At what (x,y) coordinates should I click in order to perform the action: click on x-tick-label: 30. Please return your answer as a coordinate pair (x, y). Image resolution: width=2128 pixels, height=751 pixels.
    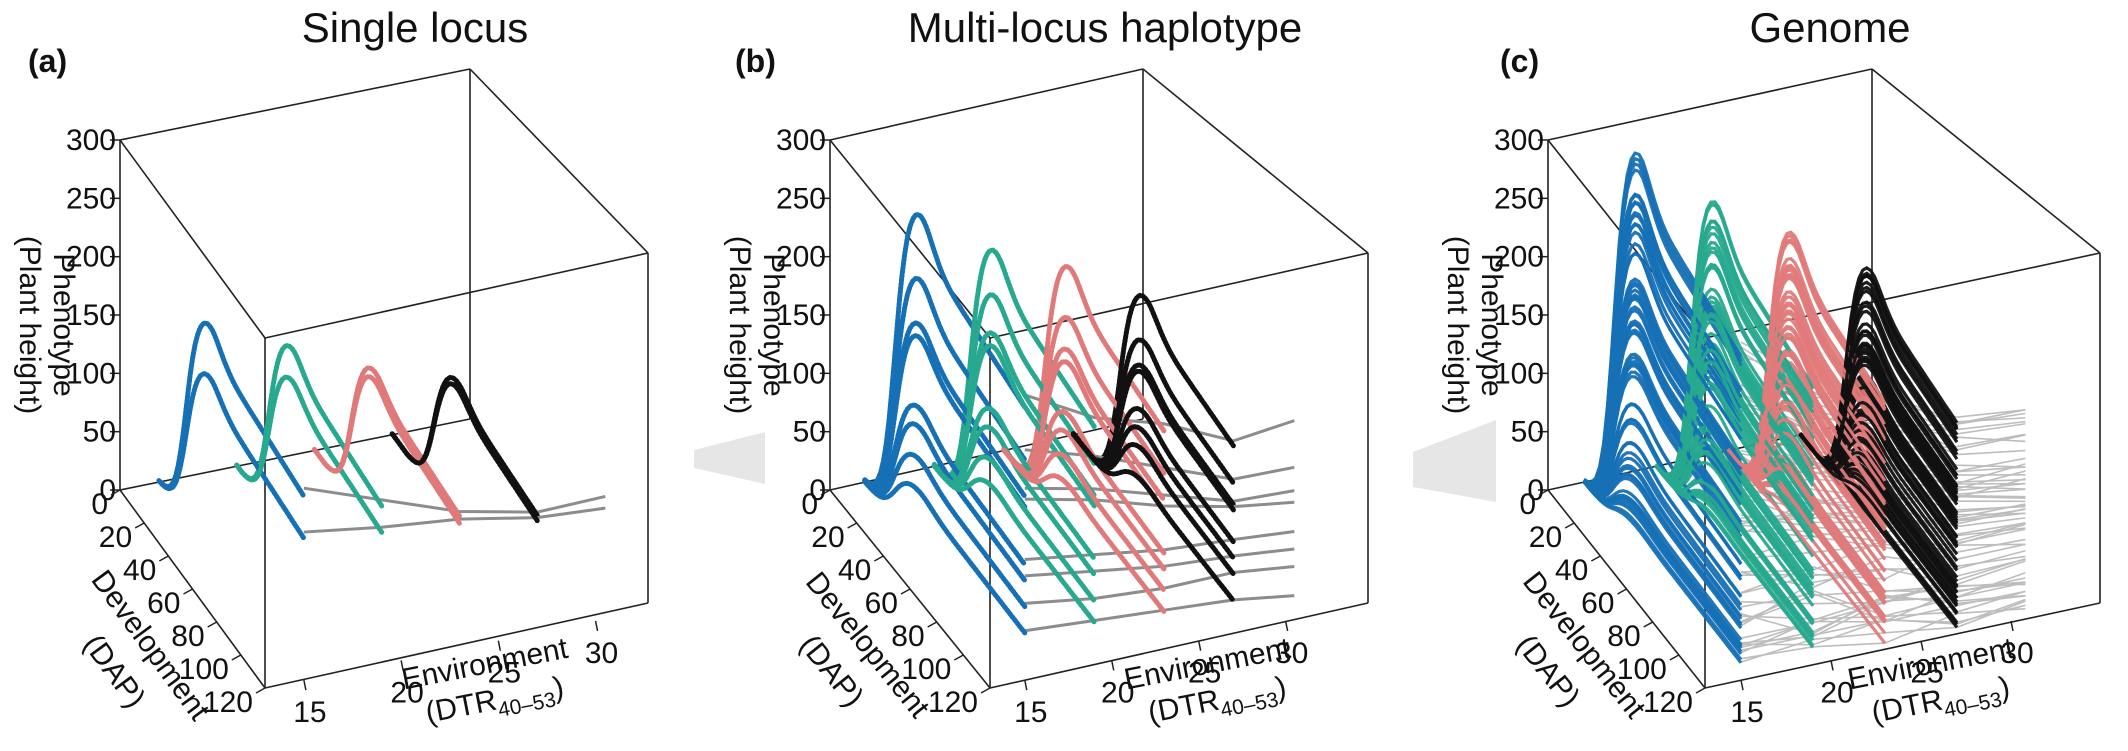
    Looking at the image, I should click on (601, 653).